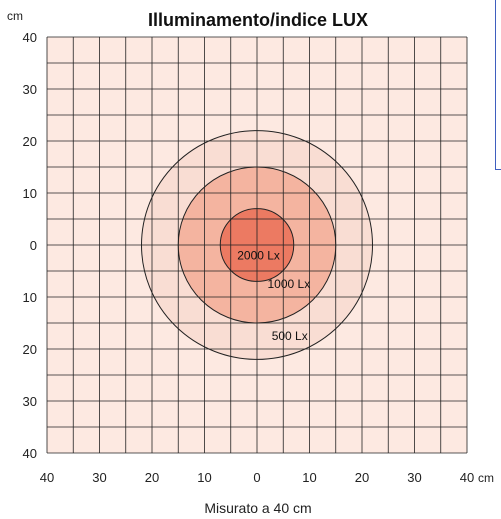 The height and width of the screenshot is (519, 501). Describe the element at coordinates (273, 296) in the screenshot. I see `zone-labels: 500 Lx 1000 Lx 2000 Lx` at that location.